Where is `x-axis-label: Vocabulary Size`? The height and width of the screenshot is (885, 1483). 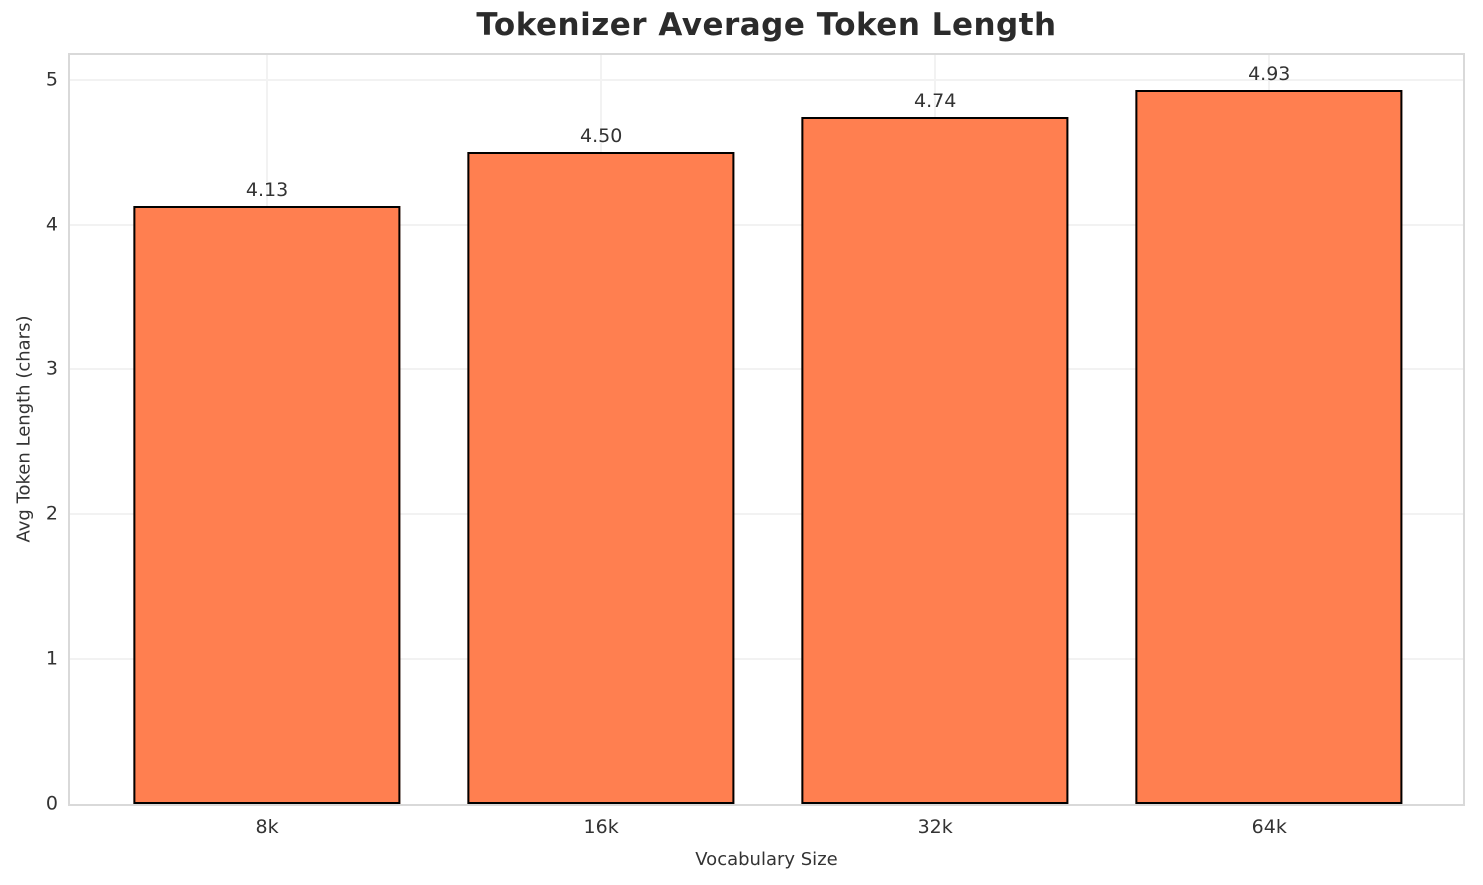 x-axis-label: Vocabulary Size is located at coordinates (766, 859).